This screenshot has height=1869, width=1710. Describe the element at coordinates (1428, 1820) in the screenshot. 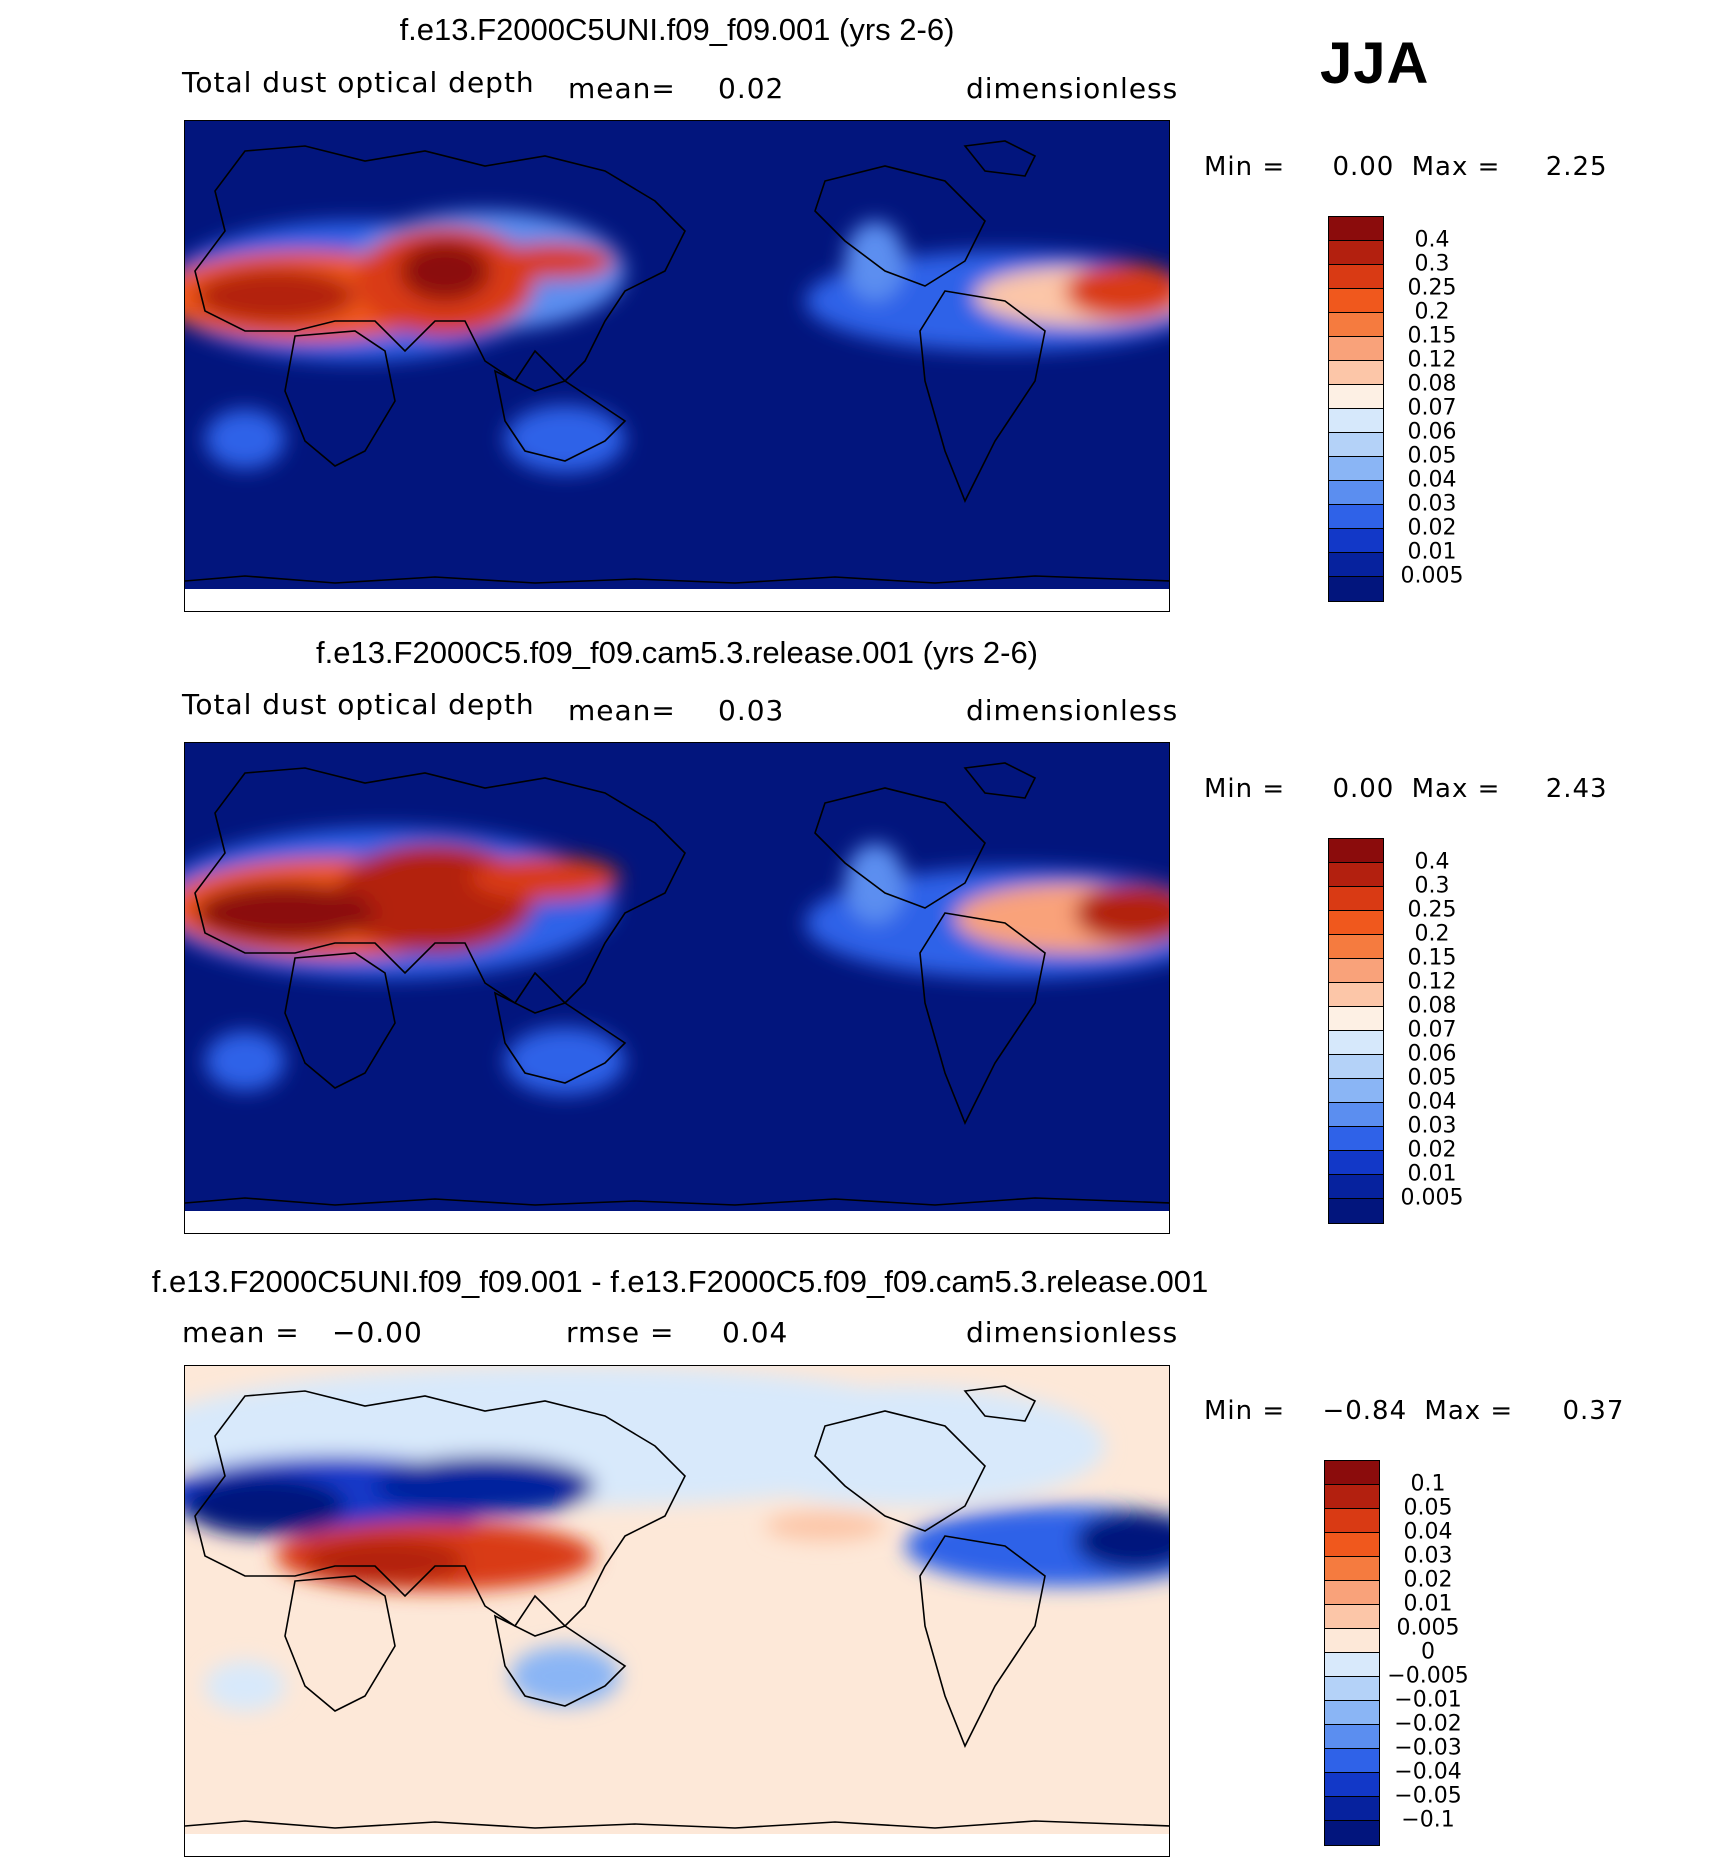

I see `colorbar-tick-label: −0.1` at that location.